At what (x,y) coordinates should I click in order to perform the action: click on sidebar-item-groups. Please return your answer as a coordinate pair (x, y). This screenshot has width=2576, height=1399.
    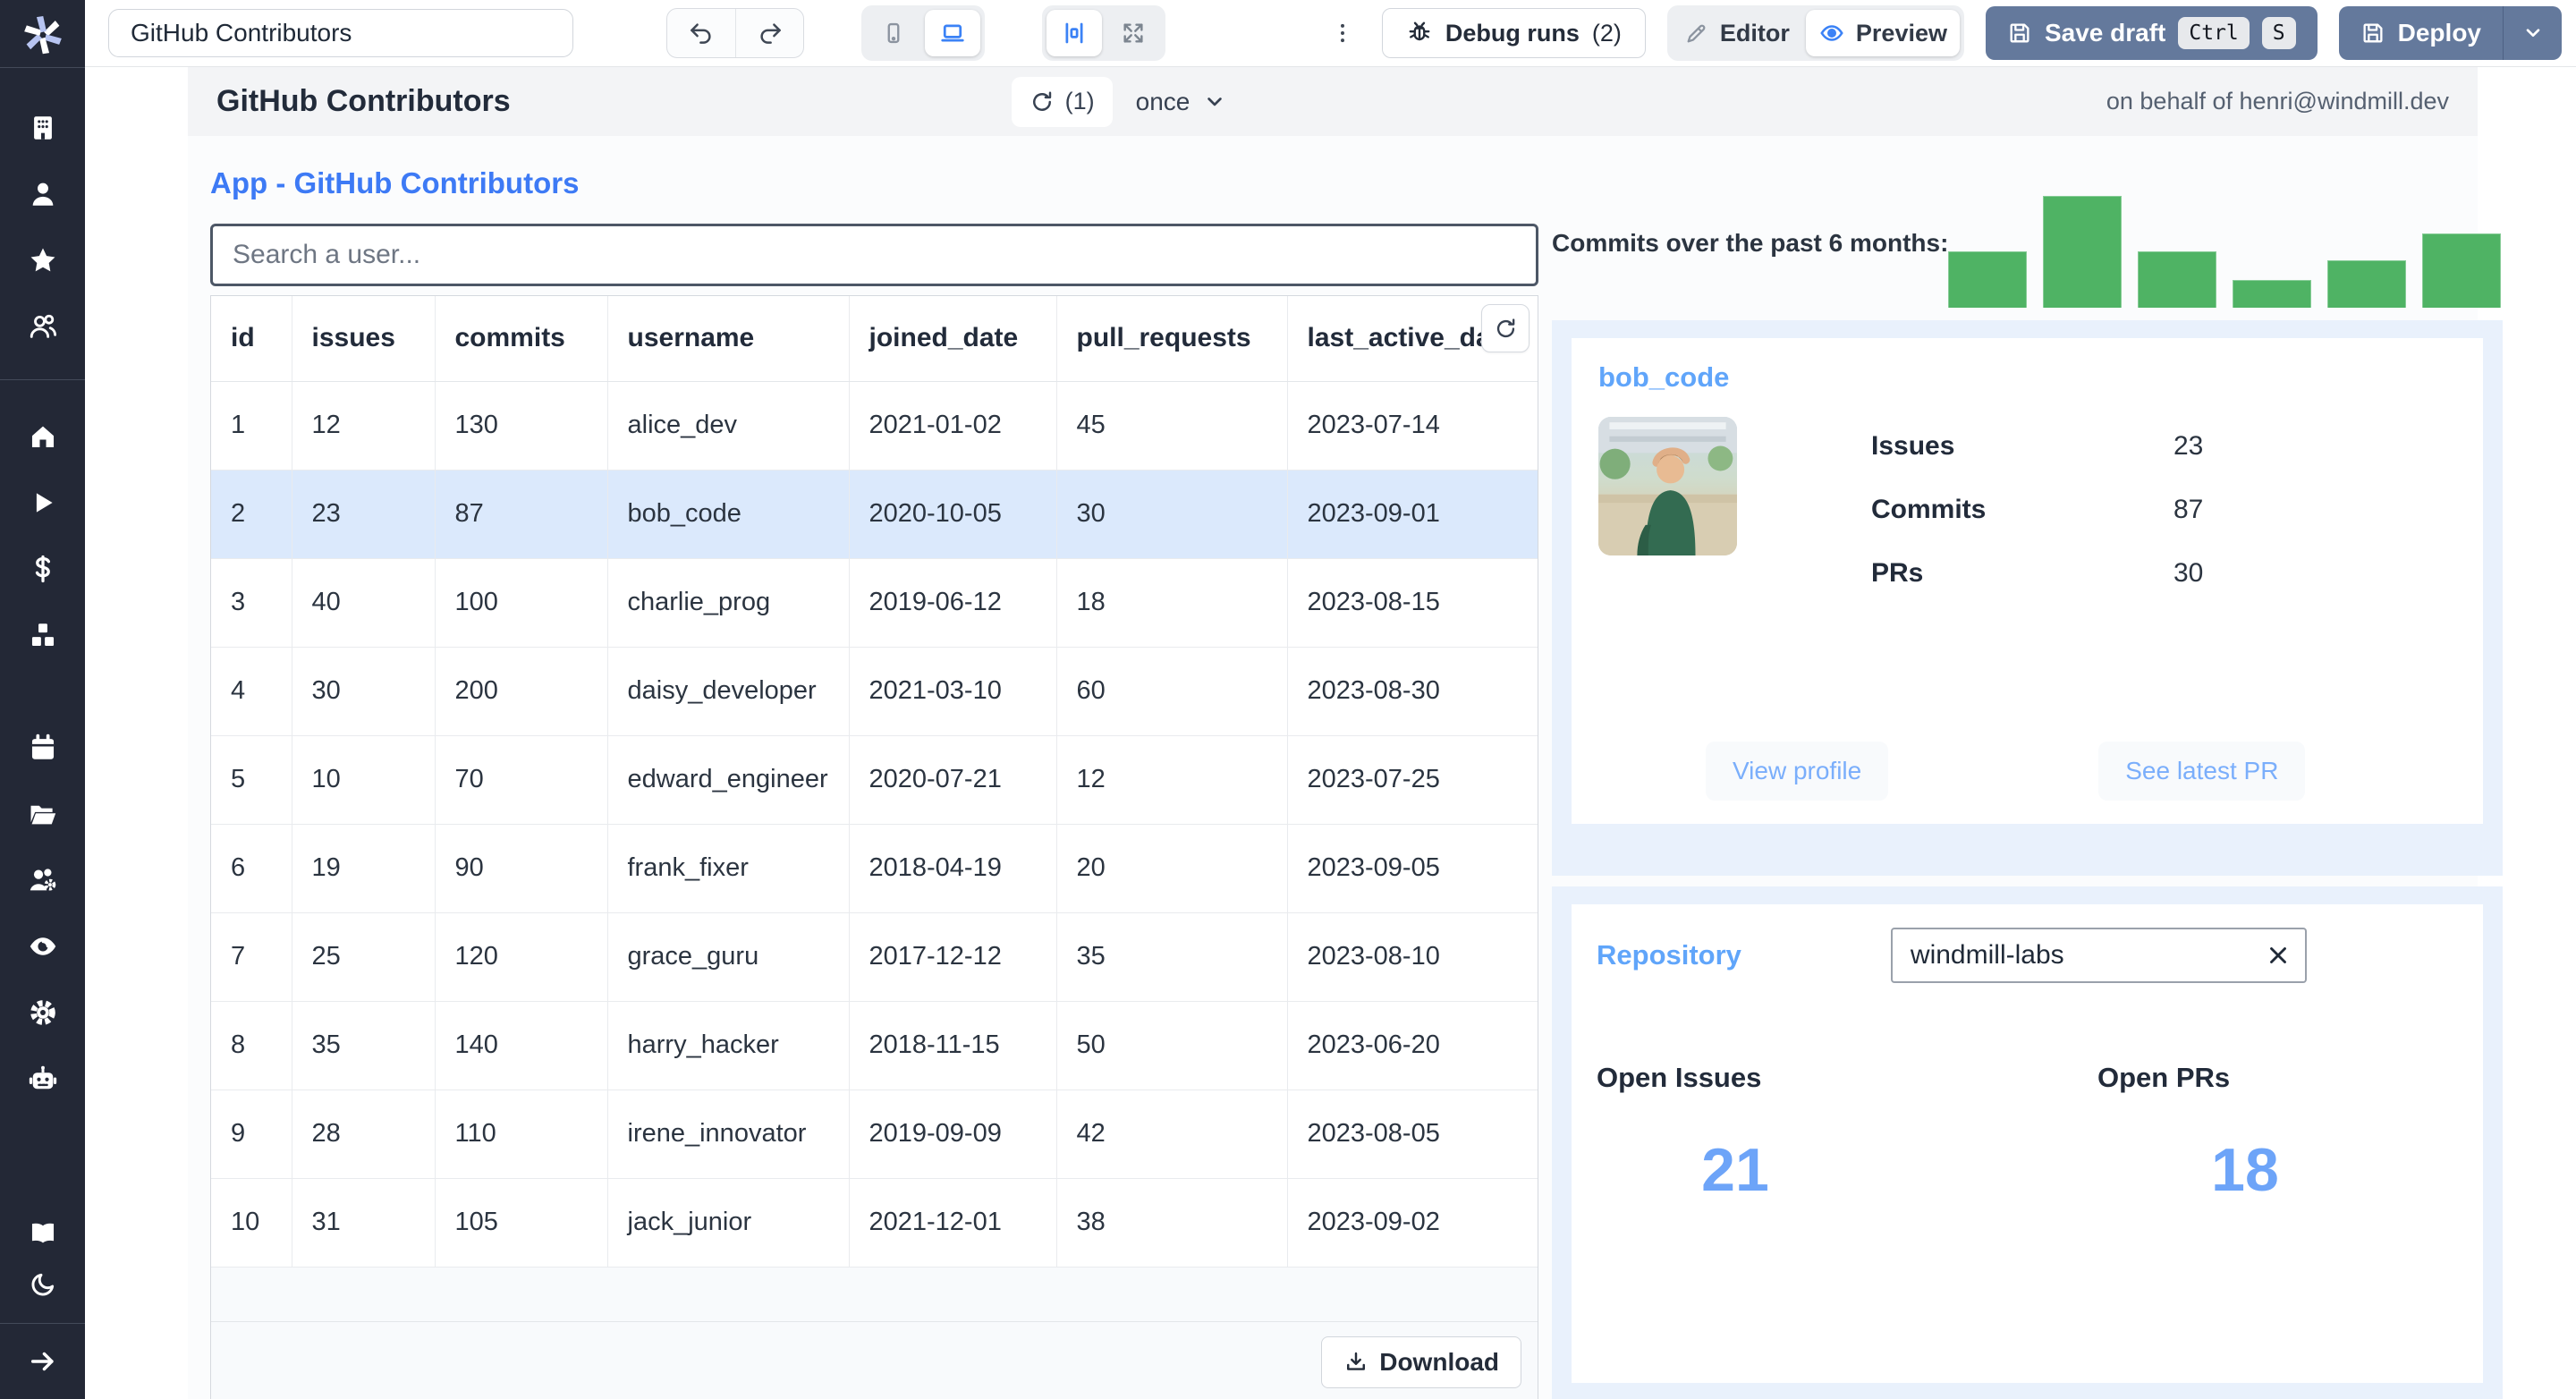
    Looking at the image, I should click on (42, 326).